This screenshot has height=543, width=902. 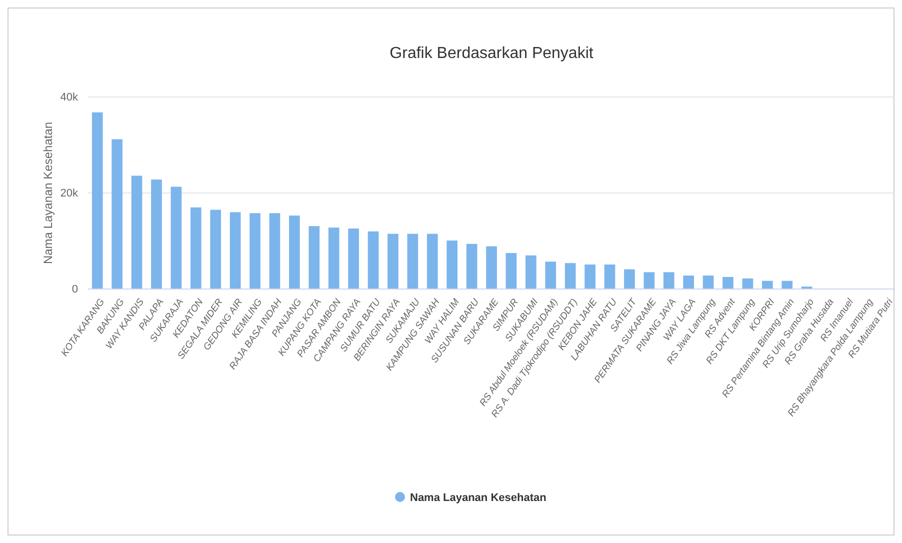 I want to click on chart-title: Grafik Berdasarkan Penyakit, so click(x=492, y=53).